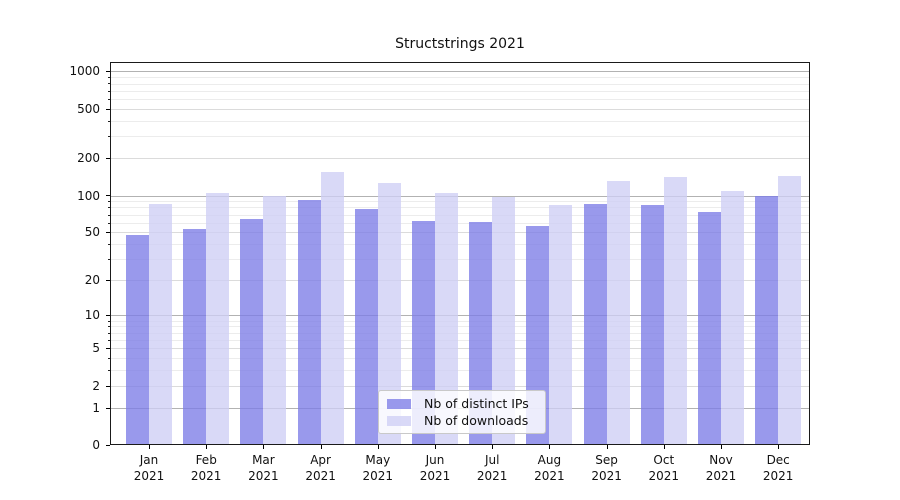  What do you see at coordinates (88, 195) in the screenshot?
I see `y-axis-label: 100` at bounding box center [88, 195].